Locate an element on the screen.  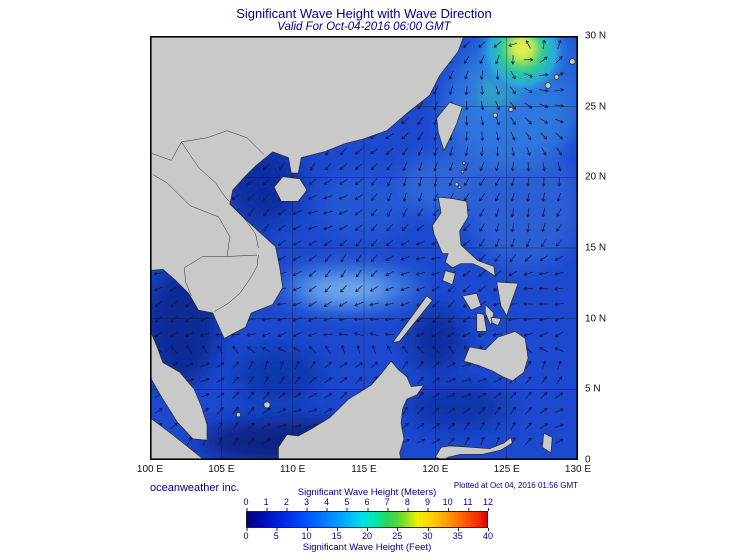
lon-tick-label: 115 E is located at coordinates (364, 469).